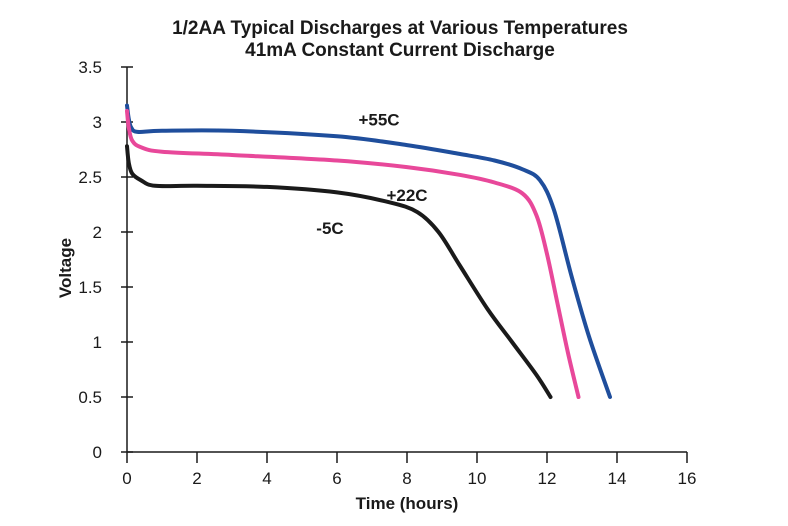 This screenshot has height=526, width=788. What do you see at coordinates (477, 478) in the screenshot?
I see `x-tick-label: 10` at bounding box center [477, 478].